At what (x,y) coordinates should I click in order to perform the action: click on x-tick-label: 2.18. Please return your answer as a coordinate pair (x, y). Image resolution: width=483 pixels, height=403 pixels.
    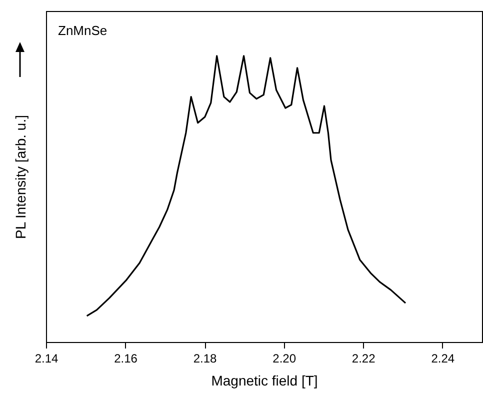
    Looking at the image, I should click on (205, 359).